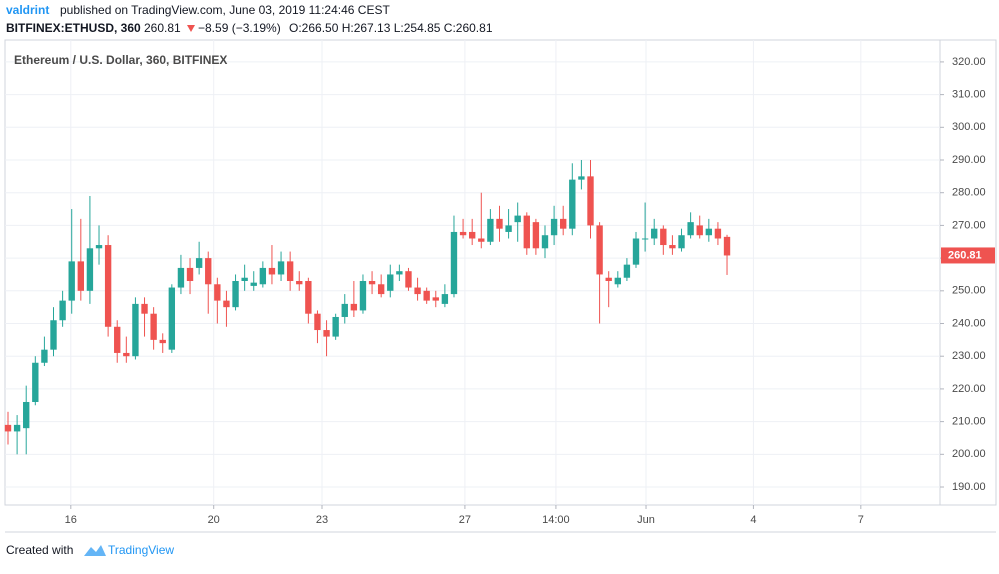 The width and height of the screenshot is (999, 574). I want to click on y-tick-label: 190.00, so click(969, 487).